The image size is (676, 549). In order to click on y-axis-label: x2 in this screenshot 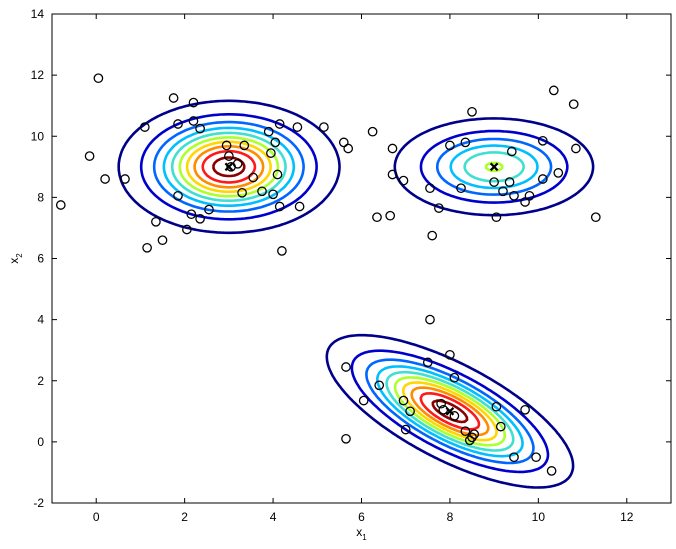, I will do `click(15, 258)`.